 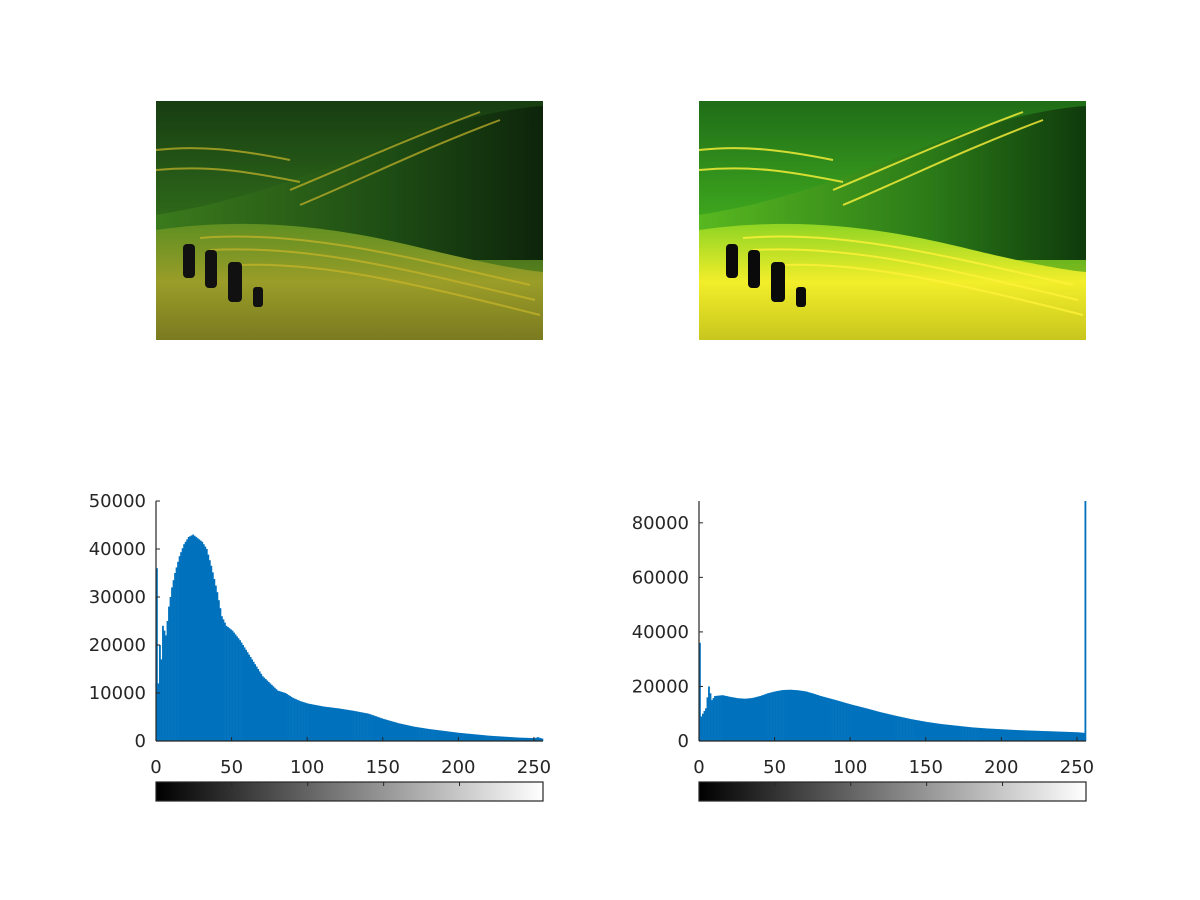 I want to click on equalized-image, so click(x=892, y=220).